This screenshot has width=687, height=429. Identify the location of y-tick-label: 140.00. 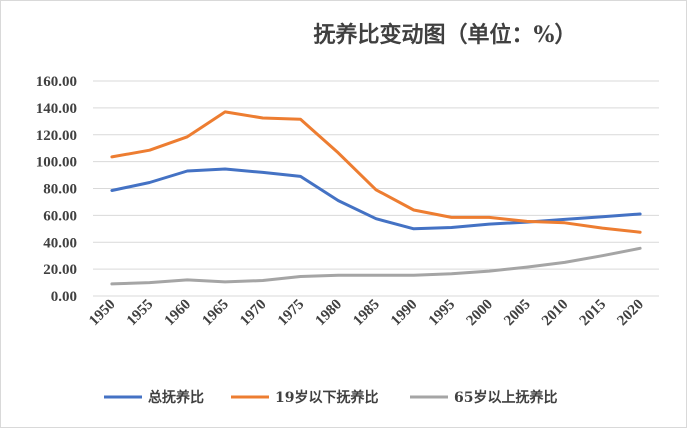
(56, 109).